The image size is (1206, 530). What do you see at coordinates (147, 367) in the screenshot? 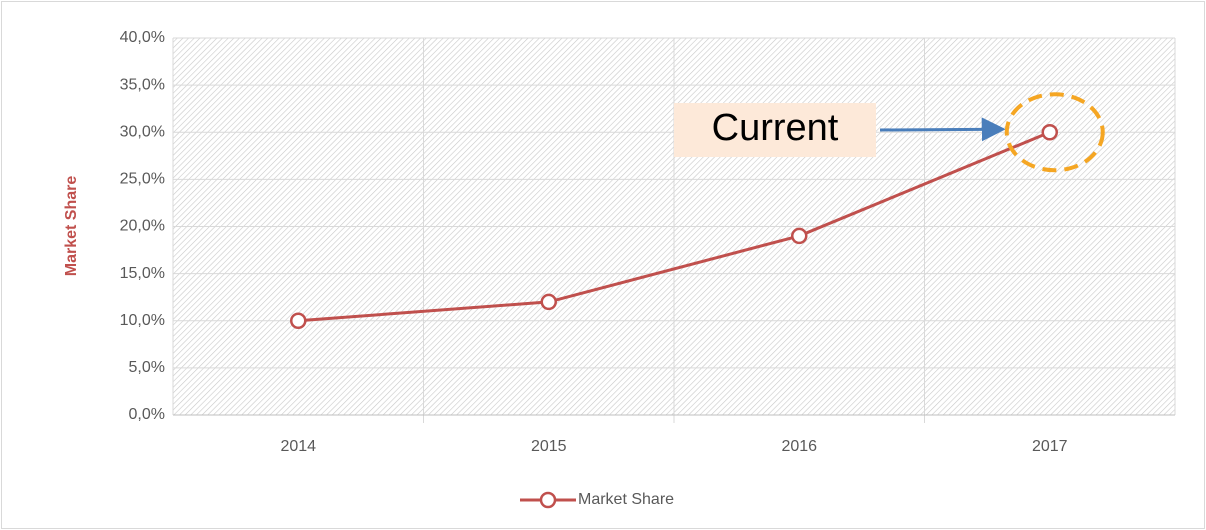
I see `y-tick-label: 5,0%` at bounding box center [147, 367].